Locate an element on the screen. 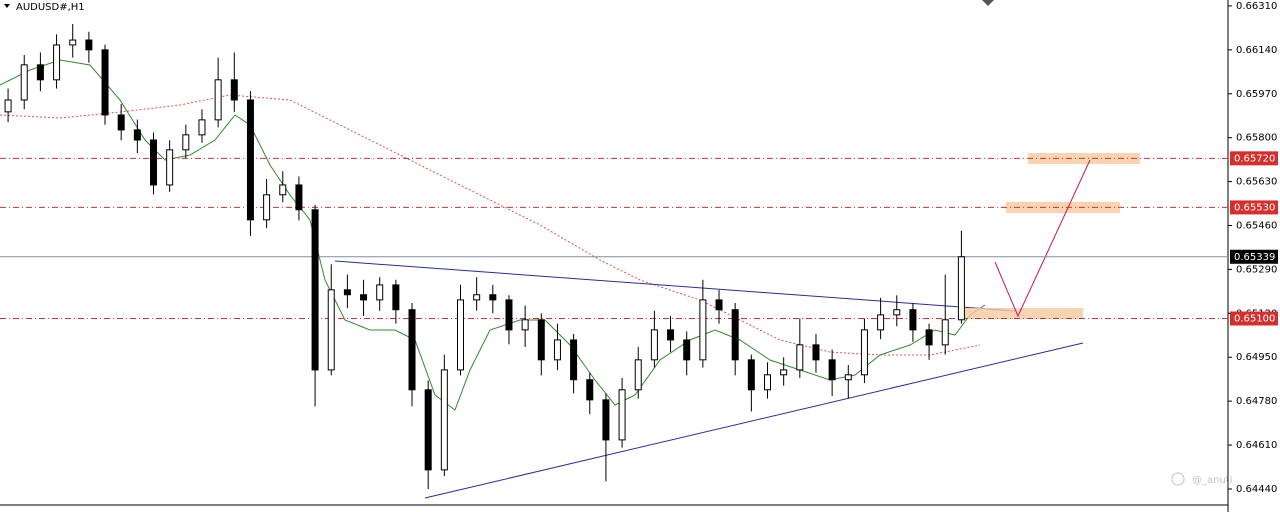  current-price-label: 0.65339 is located at coordinates (1254, 257).